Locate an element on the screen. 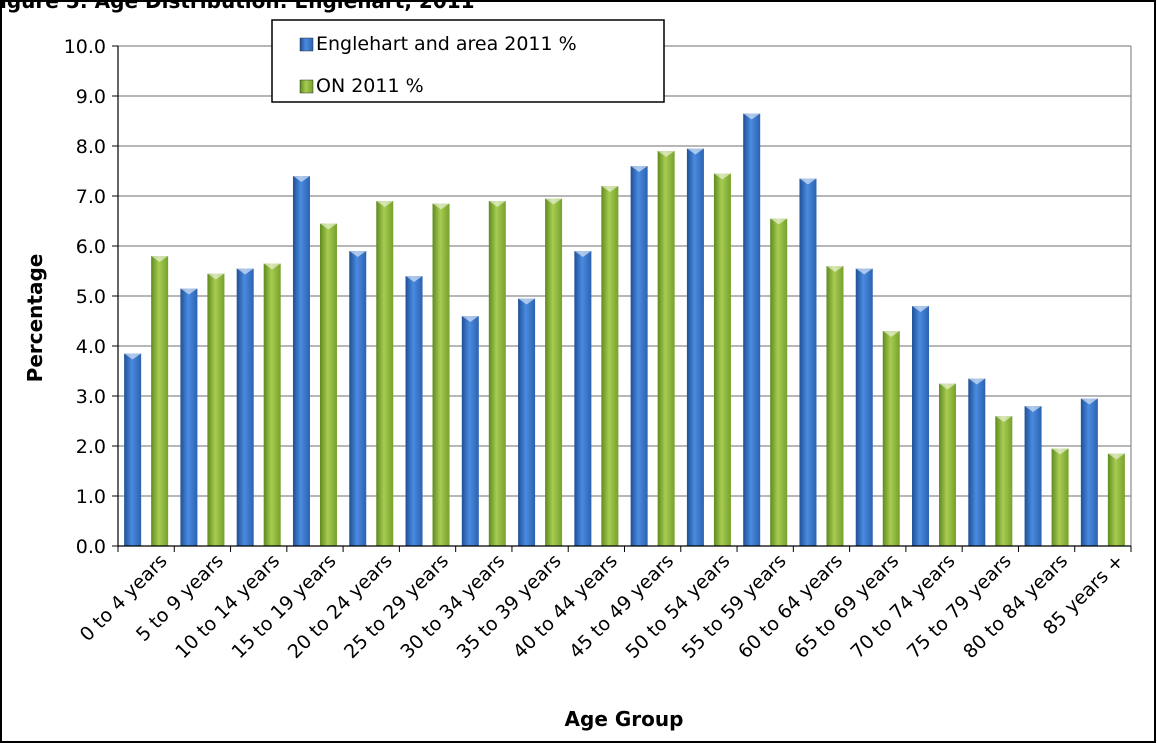 The image size is (1157, 743). y-tick-label: 8.0 is located at coordinates (91, 147).